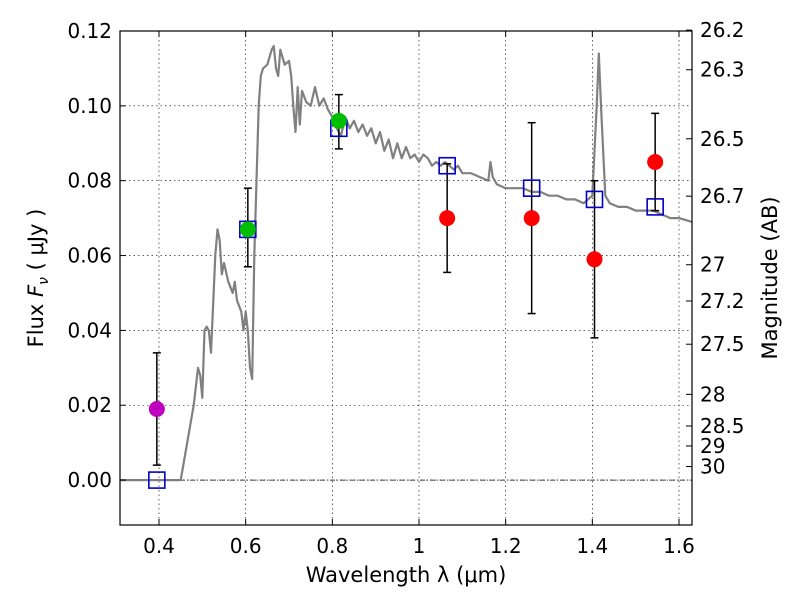 This screenshot has width=800, height=600. I want to click on y2-tick-label: 27.2, so click(722, 301).